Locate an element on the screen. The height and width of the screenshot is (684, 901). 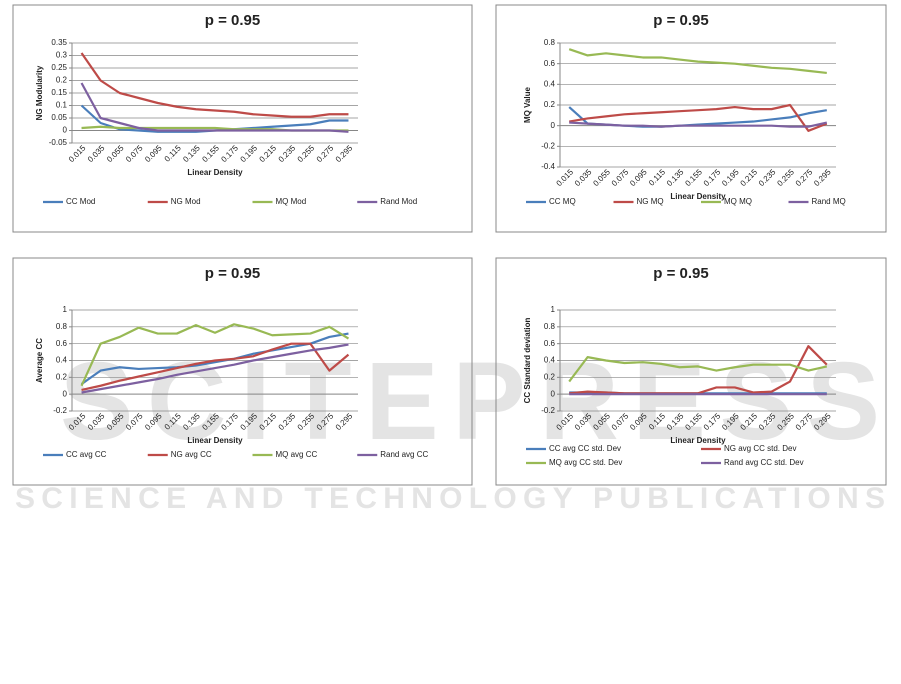
x-tick-label: 0.295 is located at coordinates (344, 153).